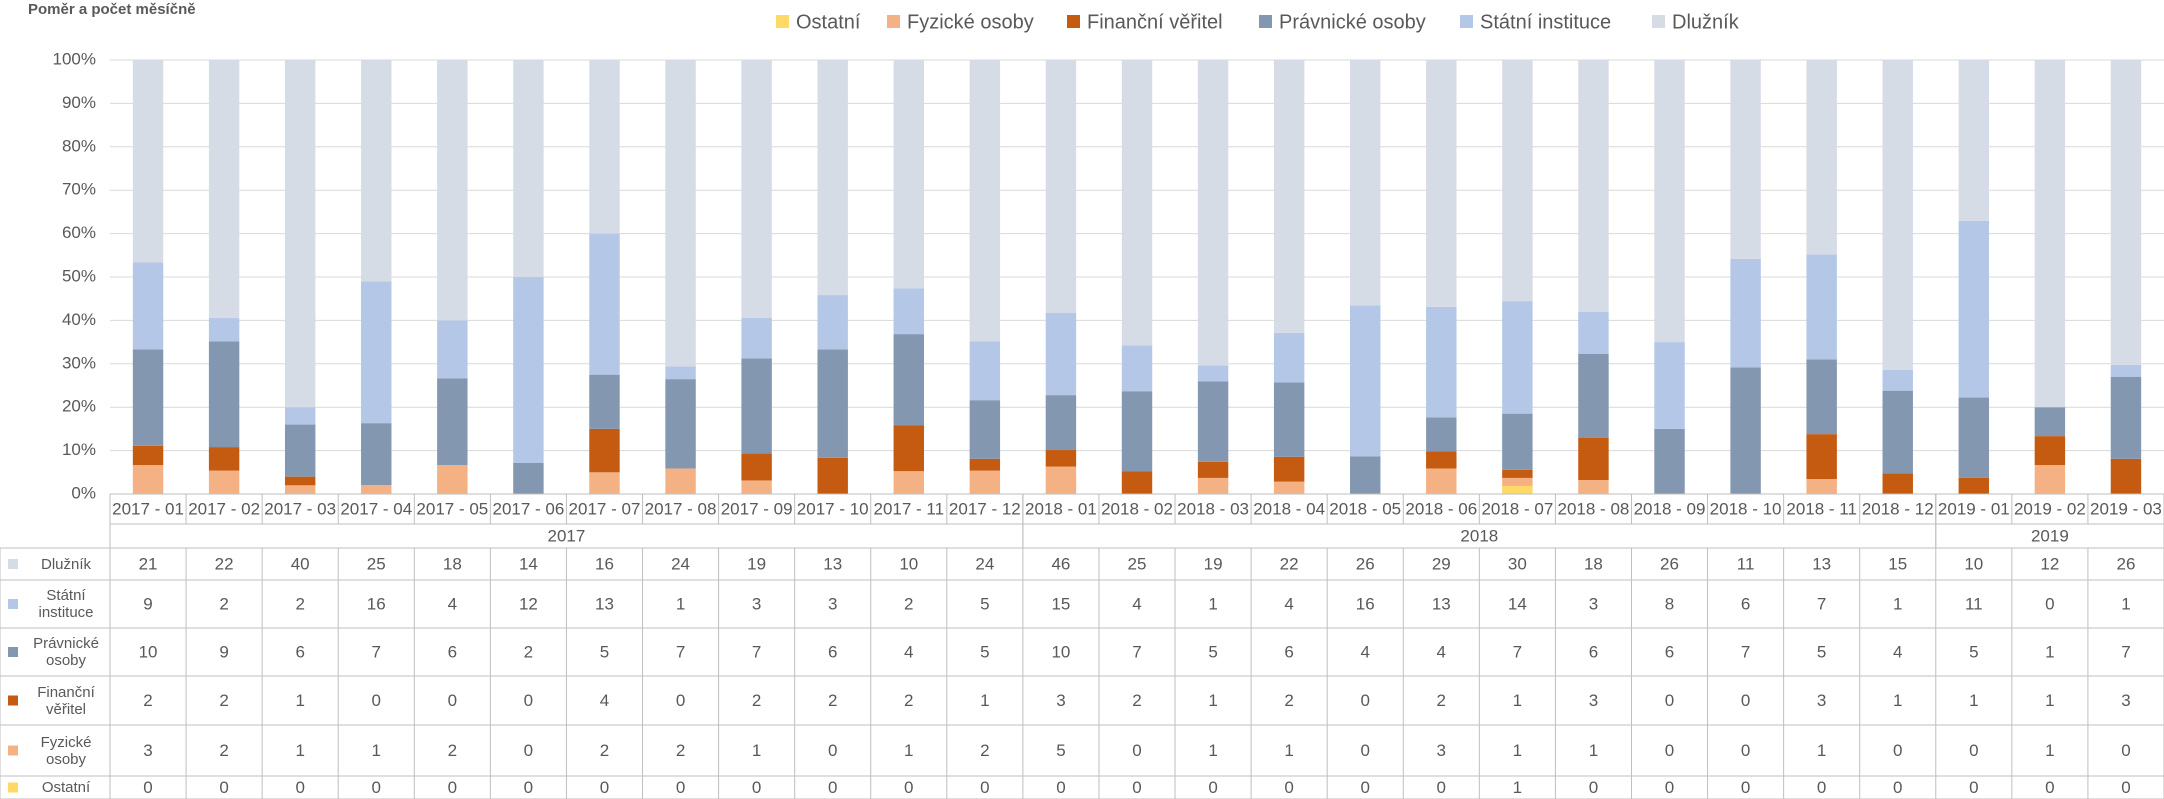 This screenshot has height=799, width=2164. I want to click on x-tick-label: 2017 - 08, so click(681, 508).